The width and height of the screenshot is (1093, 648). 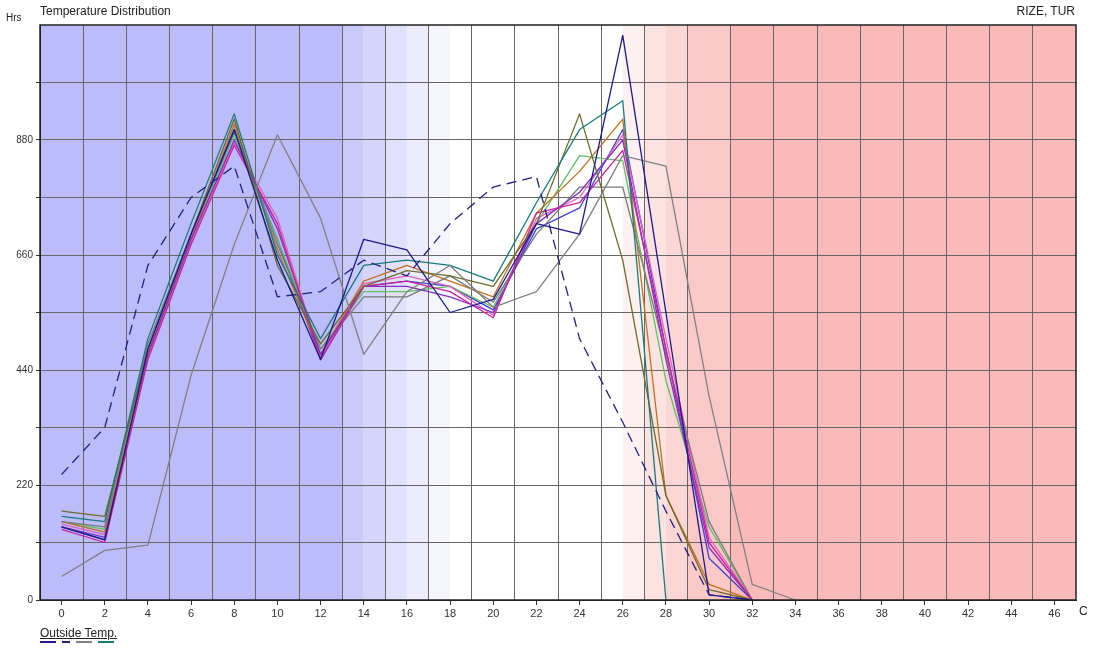 What do you see at coordinates (104, 612) in the screenshot?
I see `x-tick-label: 2` at bounding box center [104, 612].